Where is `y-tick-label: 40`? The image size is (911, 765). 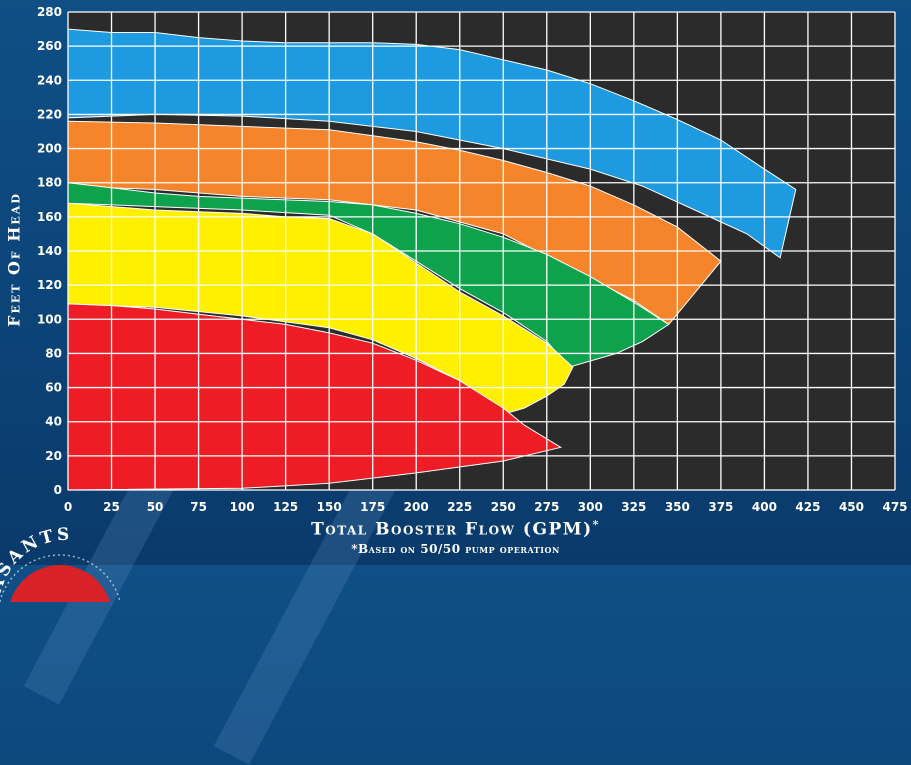 y-tick-label: 40 is located at coordinates (53, 422).